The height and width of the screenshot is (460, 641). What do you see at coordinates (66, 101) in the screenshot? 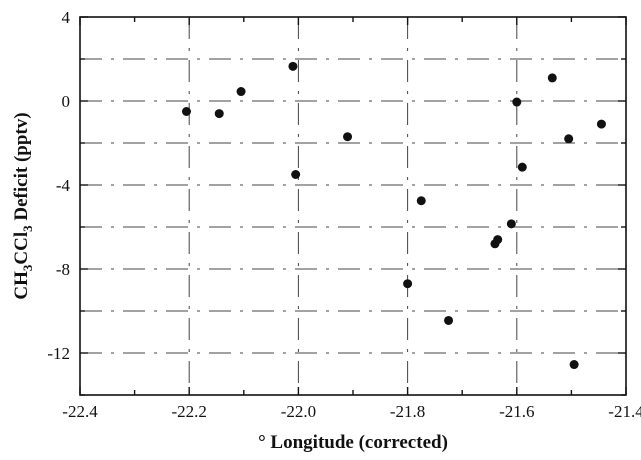
I see `y-tick-label: 0` at bounding box center [66, 101].